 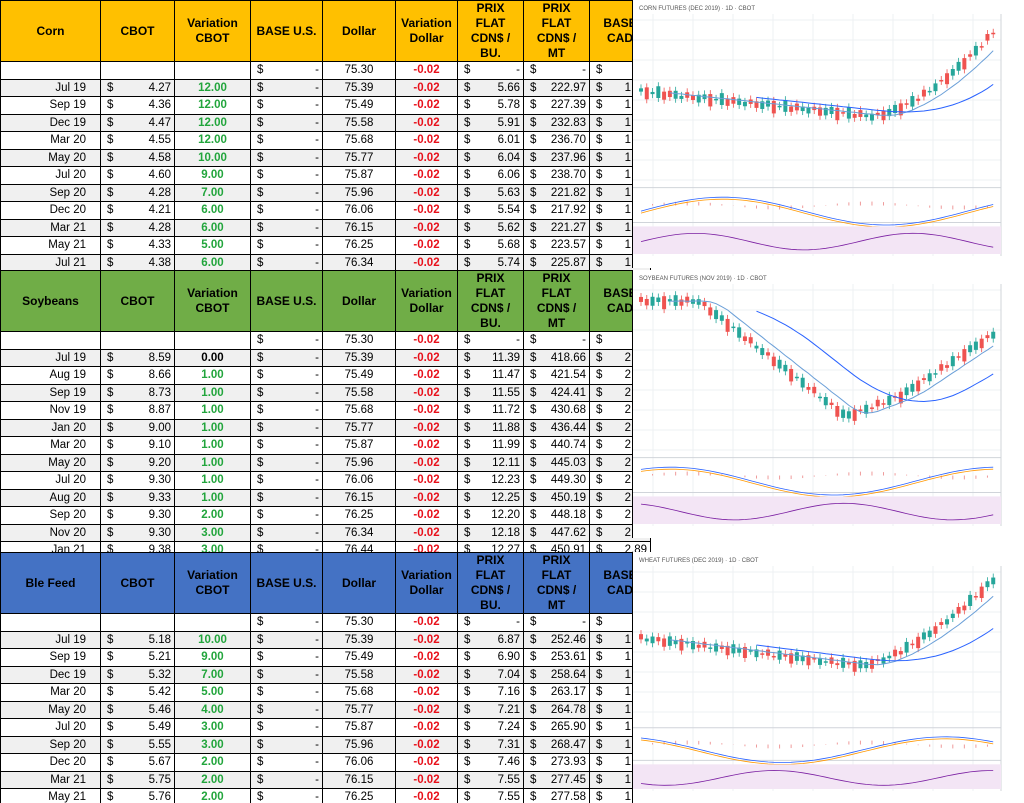 I want to click on table-title: Corn, so click(x=50, y=31).